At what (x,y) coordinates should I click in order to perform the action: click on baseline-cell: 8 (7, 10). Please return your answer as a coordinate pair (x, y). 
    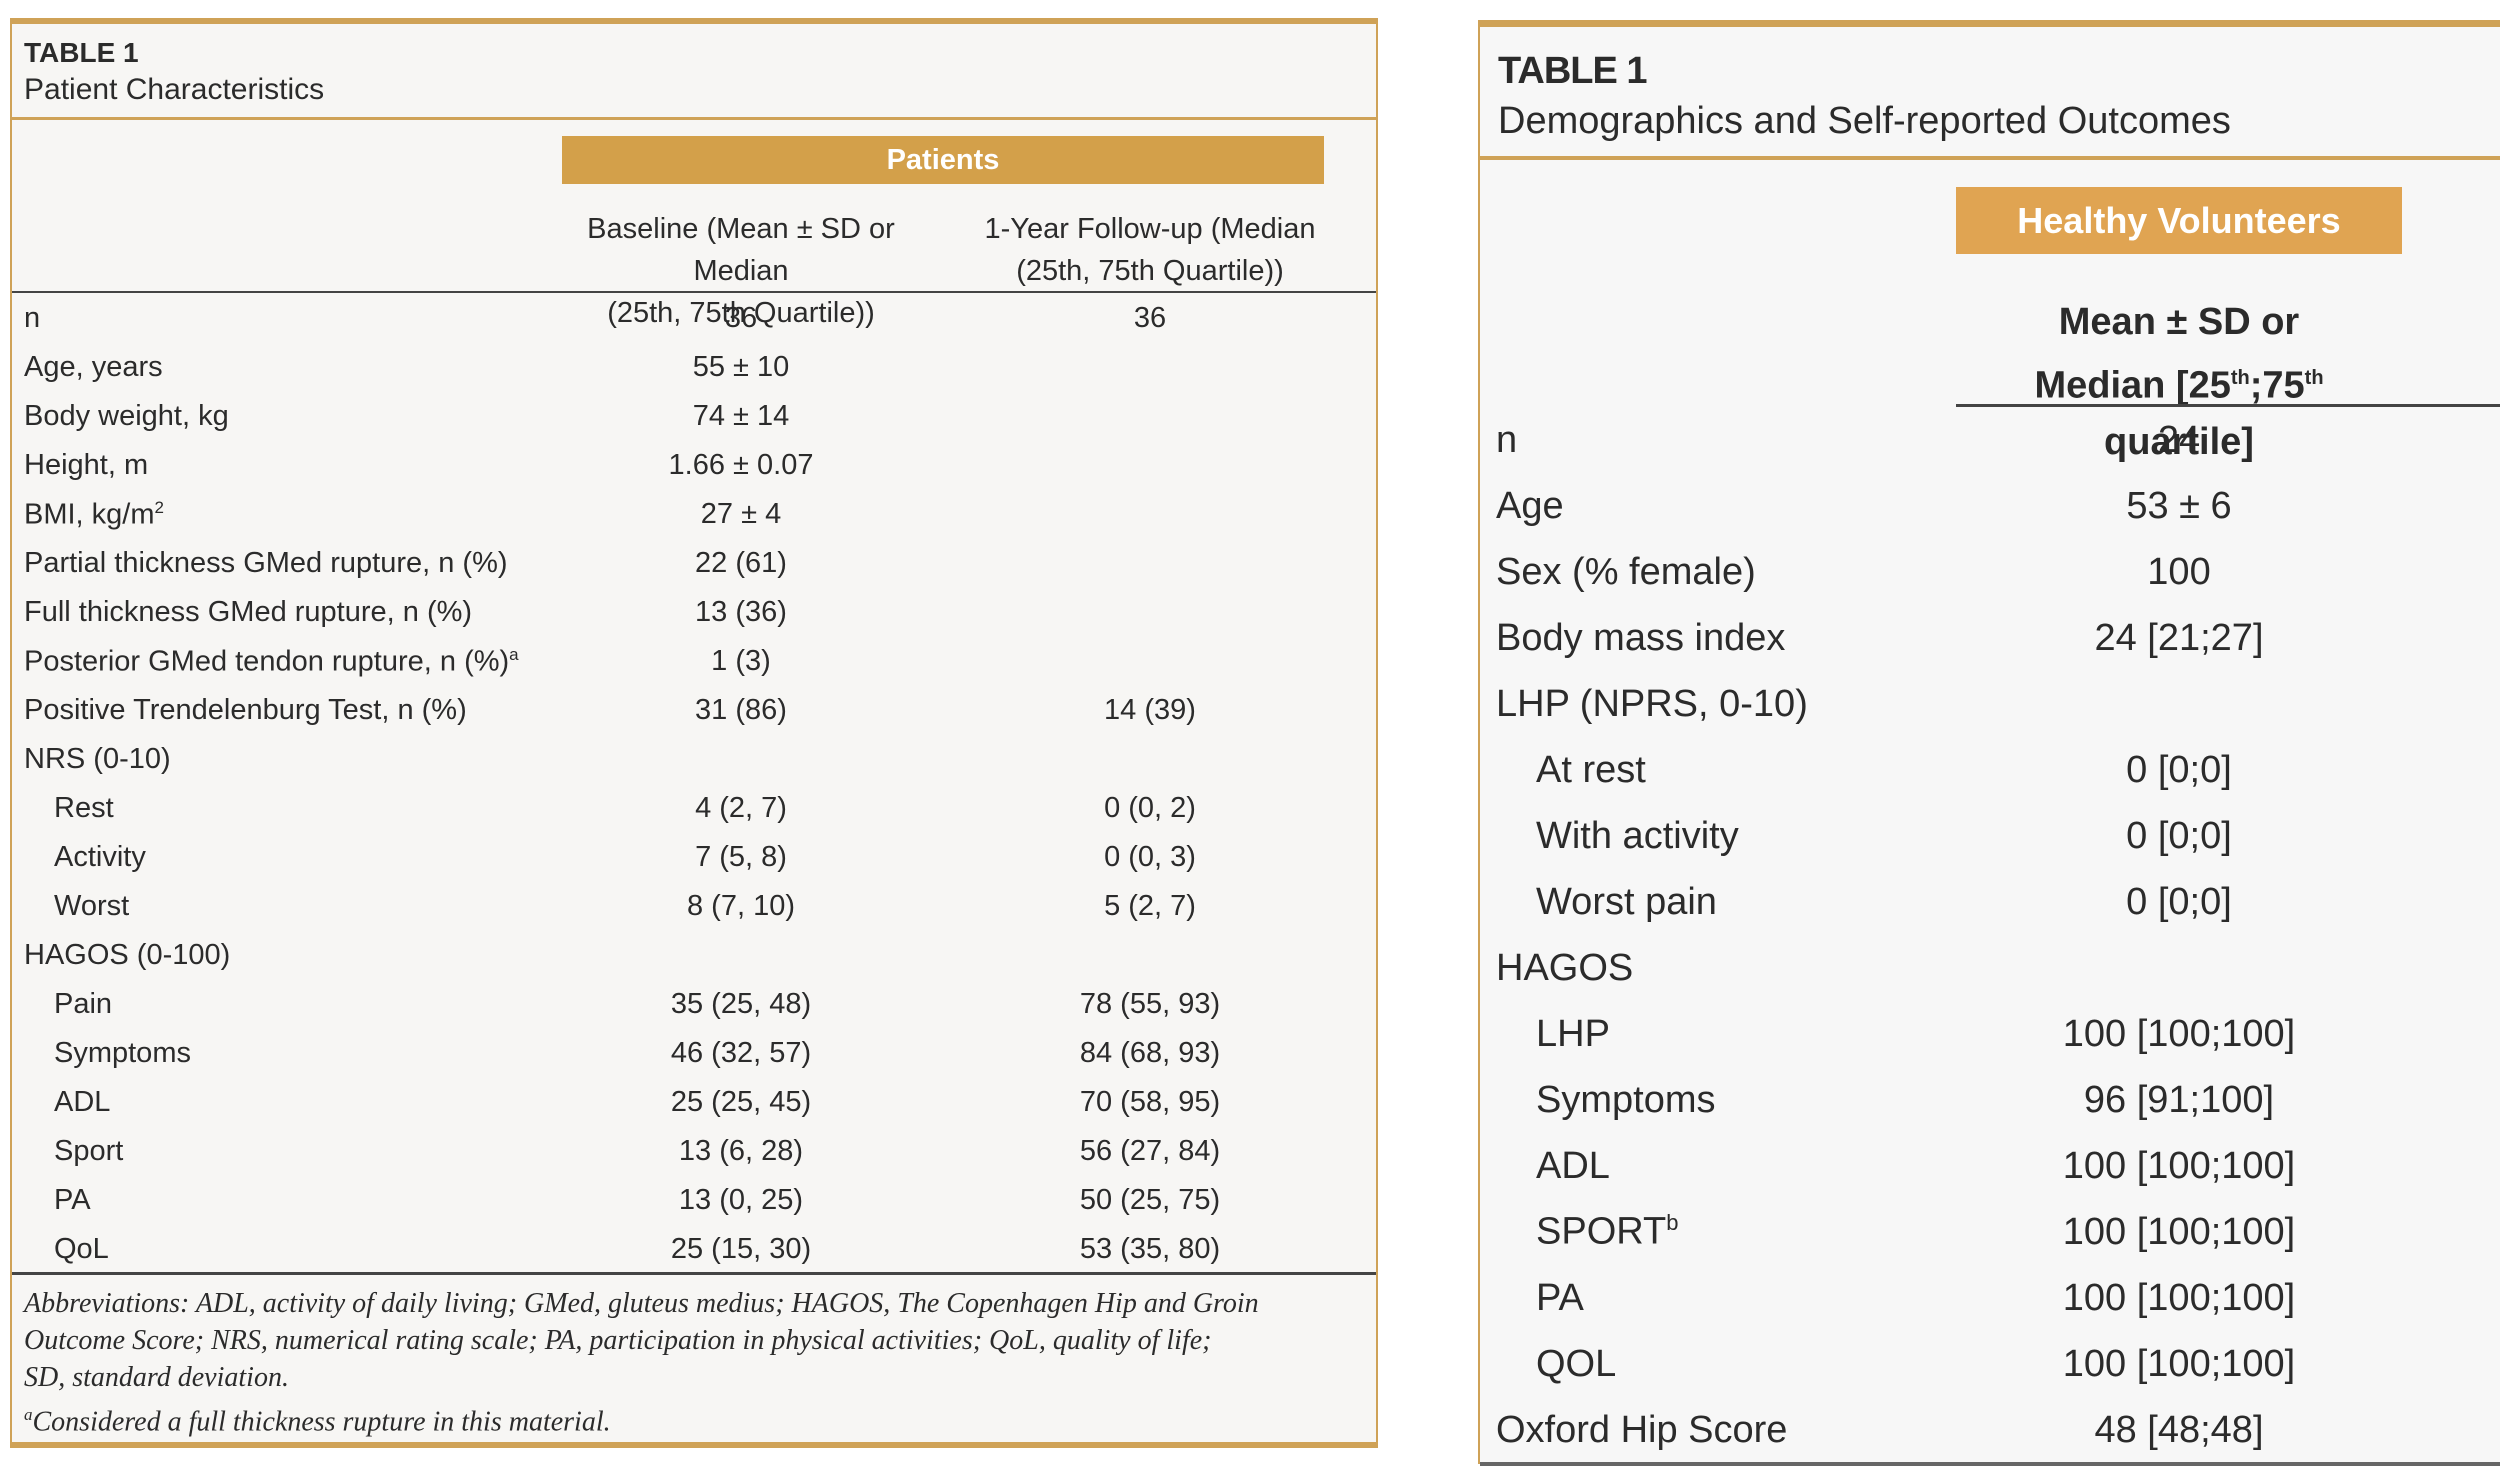
    Looking at the image, I should click on (741, 906).